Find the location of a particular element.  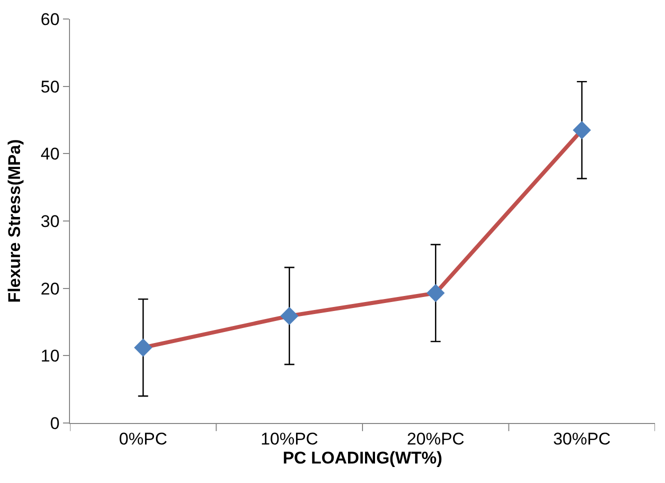

x-axis-title: PC LOADING(WT%) is located at coordinates (362, 458).